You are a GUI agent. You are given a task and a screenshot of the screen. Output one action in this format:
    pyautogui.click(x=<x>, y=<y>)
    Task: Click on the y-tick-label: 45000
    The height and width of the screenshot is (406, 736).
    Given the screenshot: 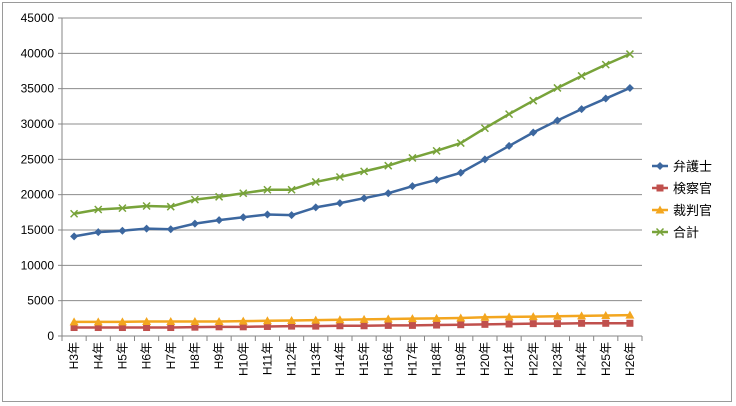 What is the action you would take?
    pyautogui.click(x=38, y=18)
    